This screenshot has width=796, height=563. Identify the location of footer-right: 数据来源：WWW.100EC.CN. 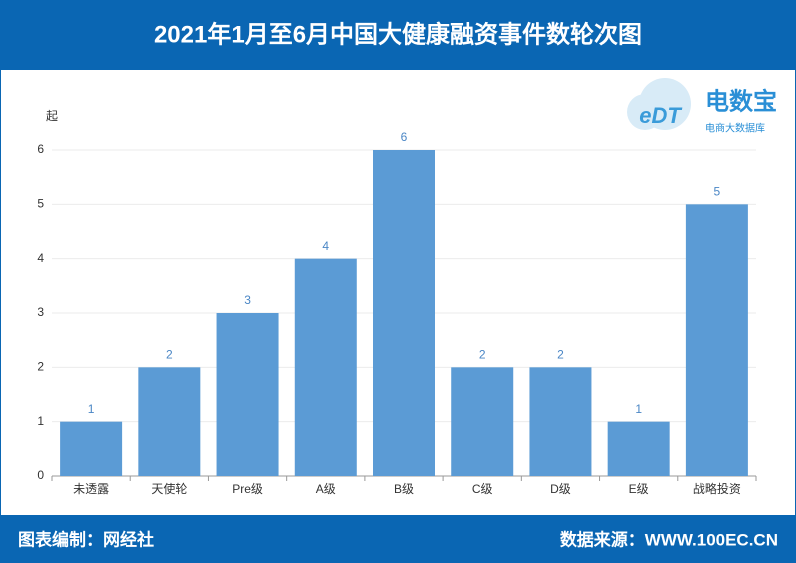
(669, 539).